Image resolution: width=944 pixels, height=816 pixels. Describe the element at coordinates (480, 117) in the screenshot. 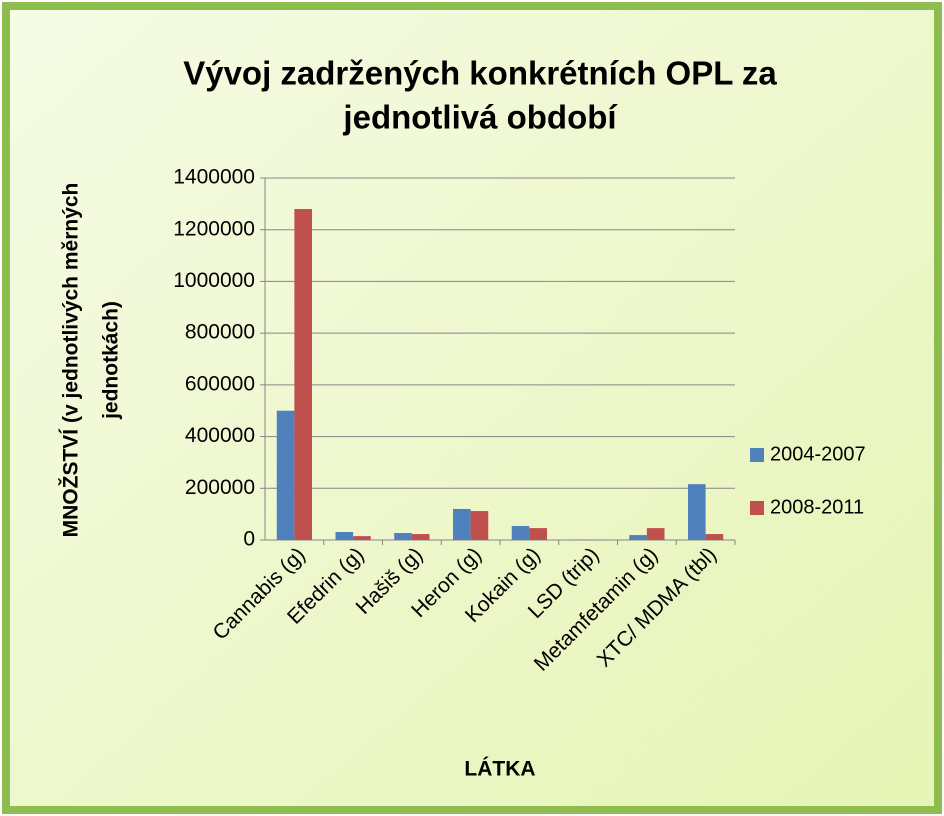

I see `chart-title: jednotlivá období` at that location.